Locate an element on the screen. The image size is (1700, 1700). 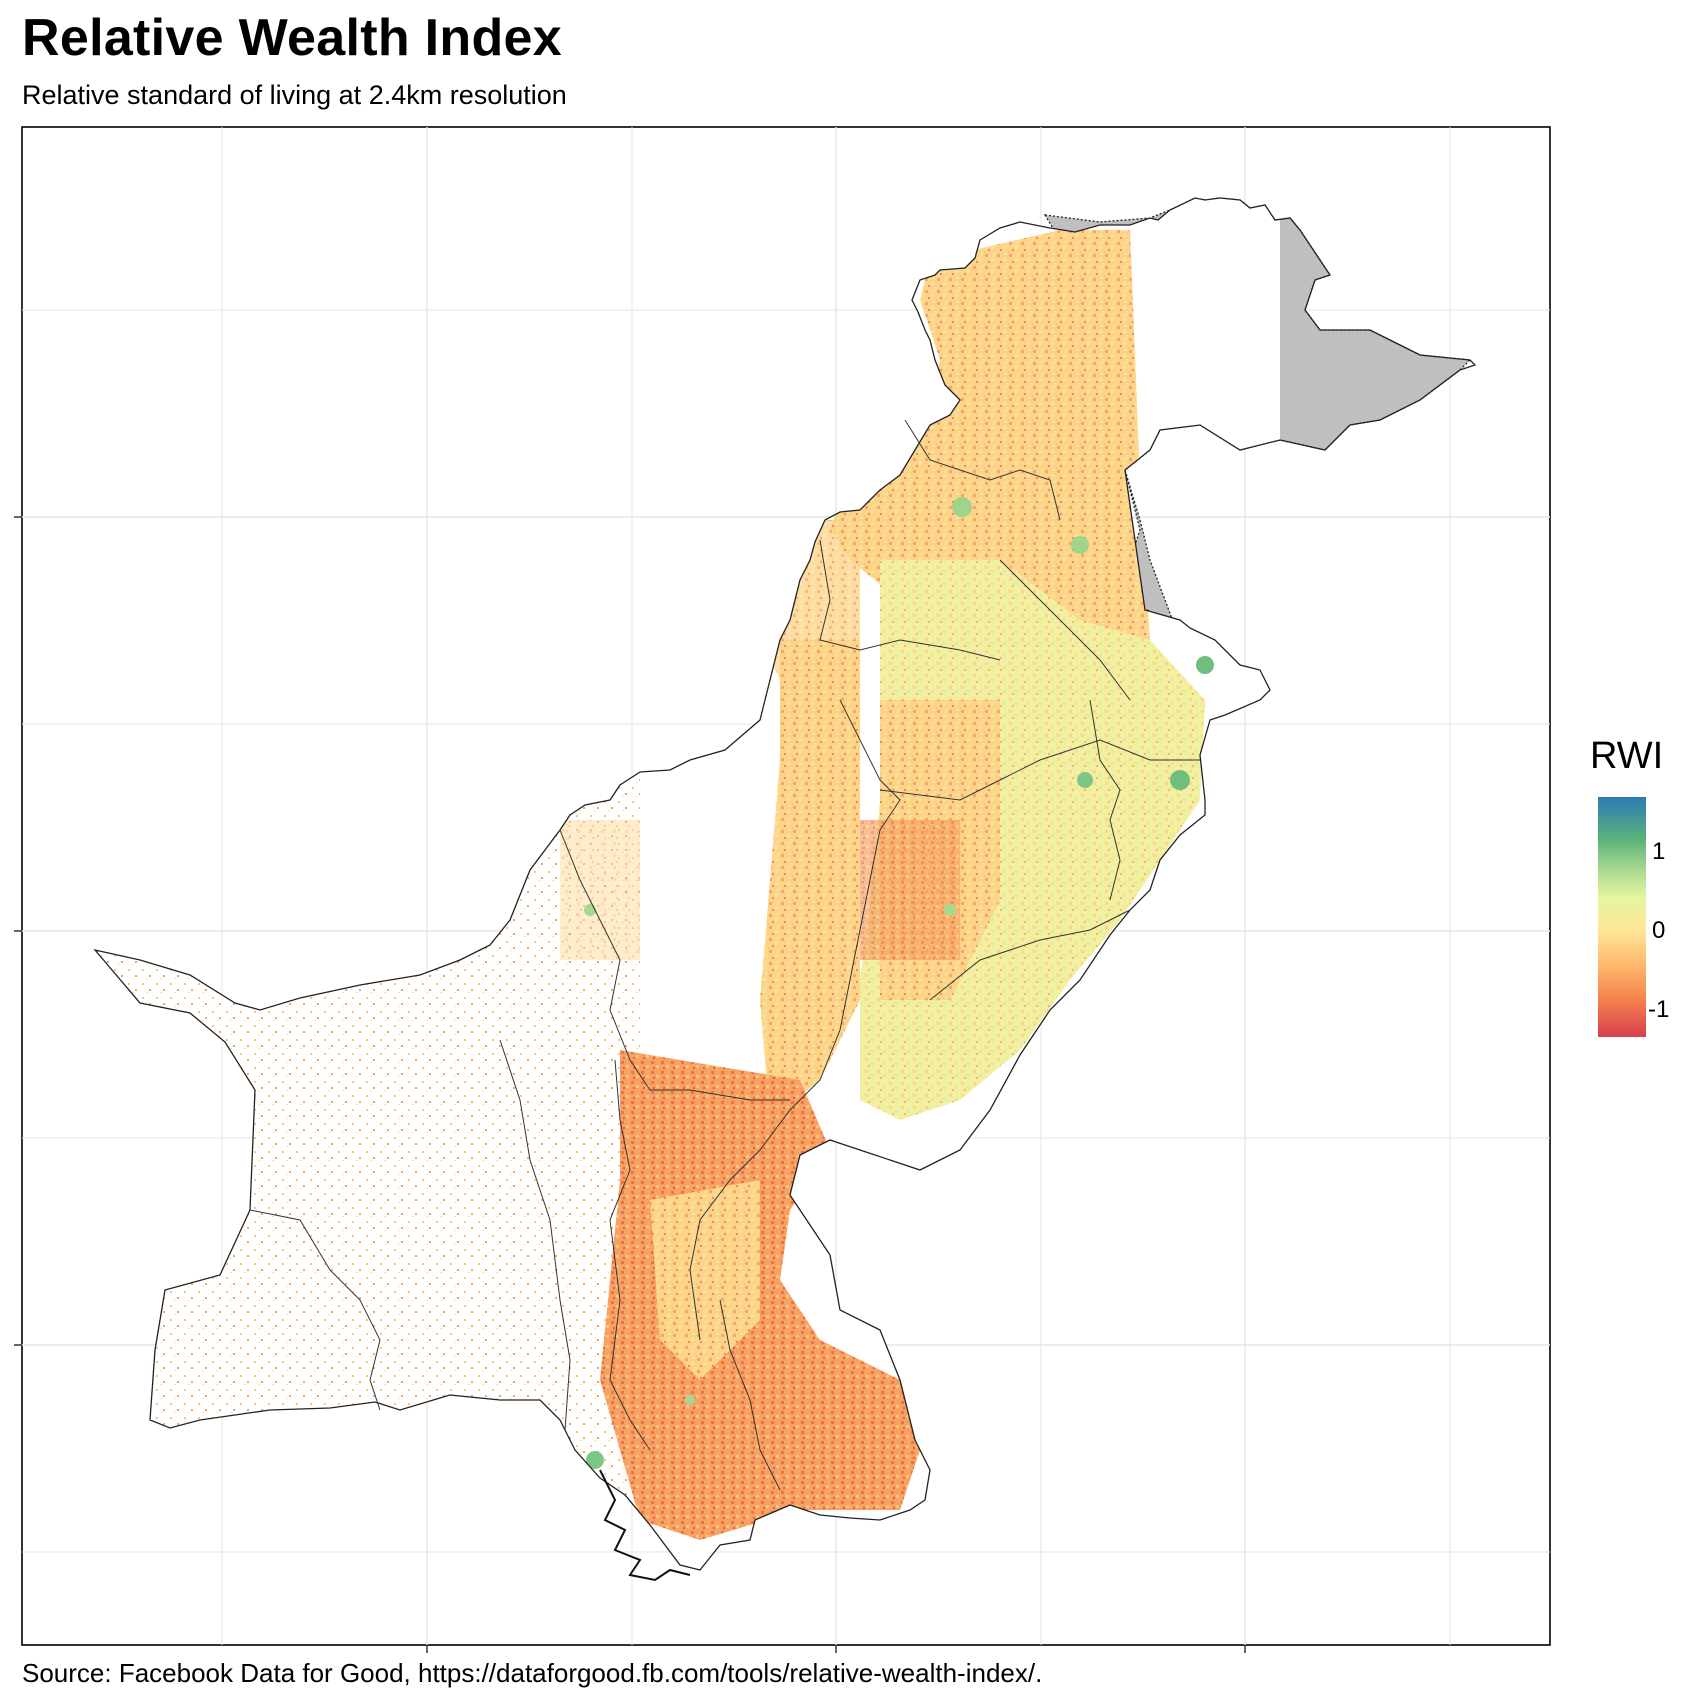
legend: RWI 1 0 -1 is located at coordinates (1640, 886).